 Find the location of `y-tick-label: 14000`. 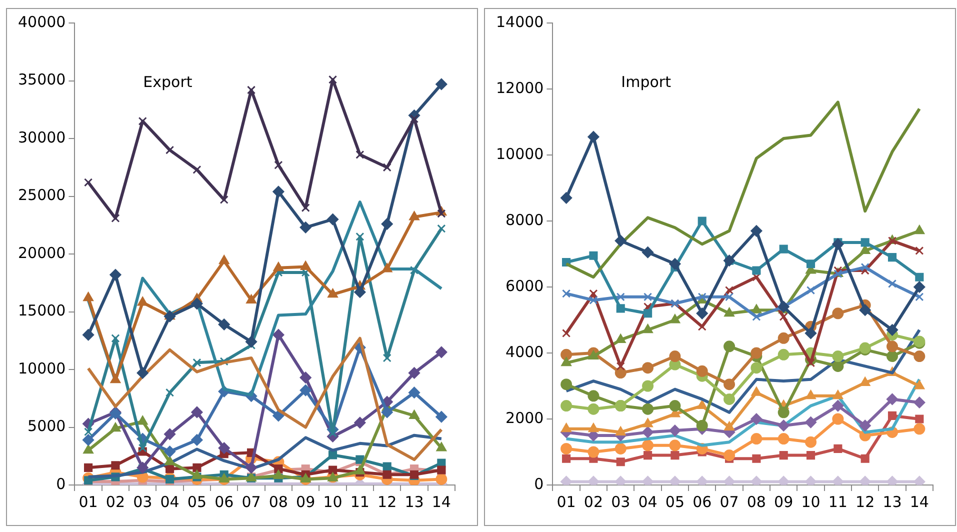

y-tick-label: 14000 is located at coordinates (520, 21).